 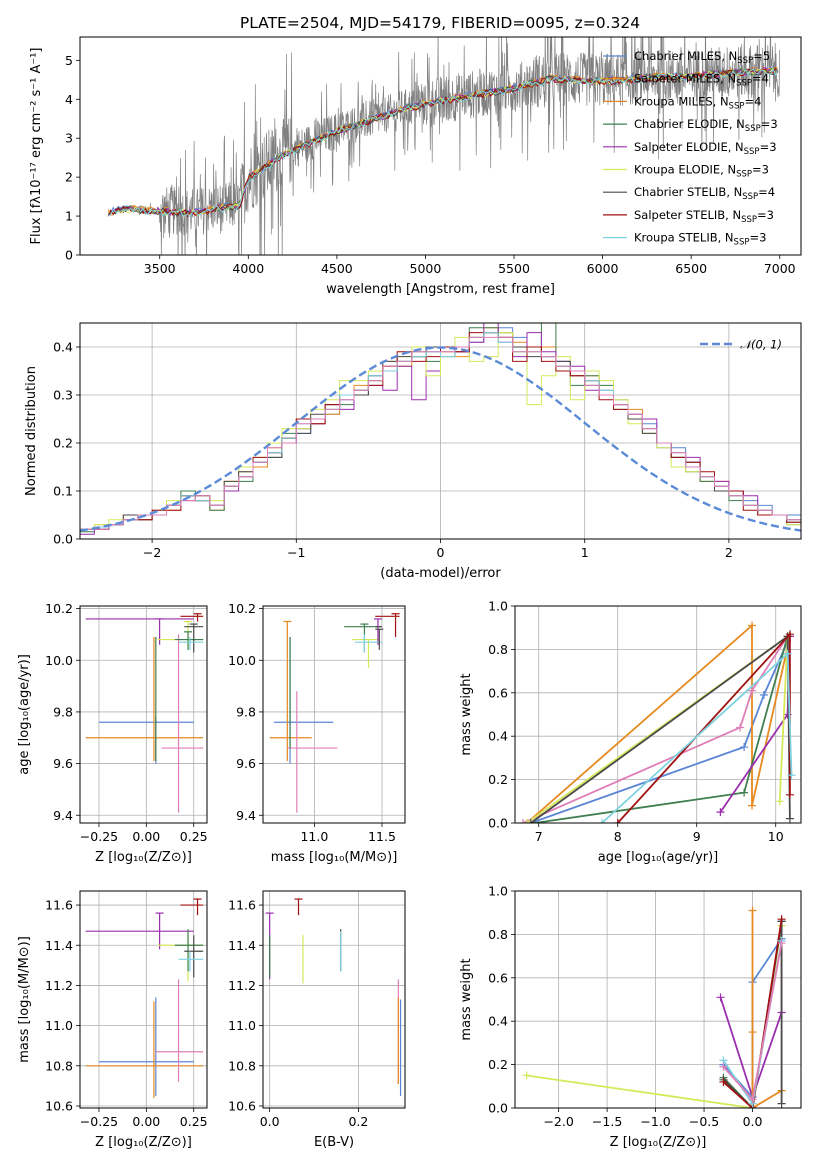 What do you see at coordinates (705, 148) in the screenshot?
I see `legend-entry: Salpeter ELODIE, NSSP=3` at bounding box center [705, 148].